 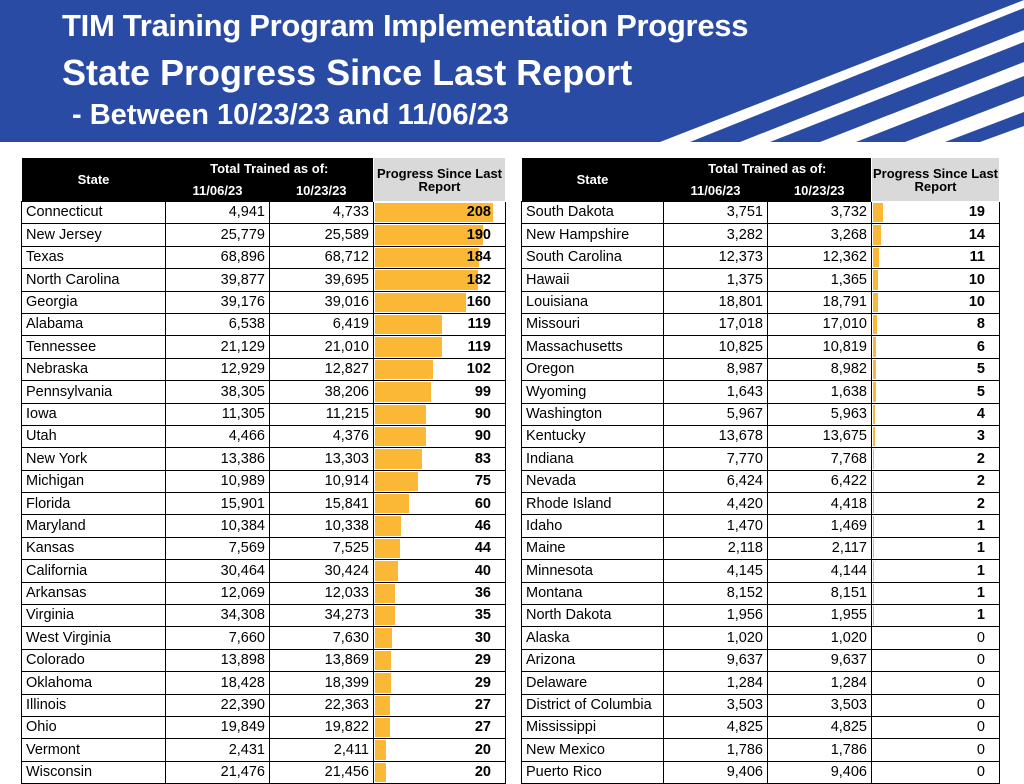 I want to click on total-new-cell: 22,390, so click(x=217, y=705).